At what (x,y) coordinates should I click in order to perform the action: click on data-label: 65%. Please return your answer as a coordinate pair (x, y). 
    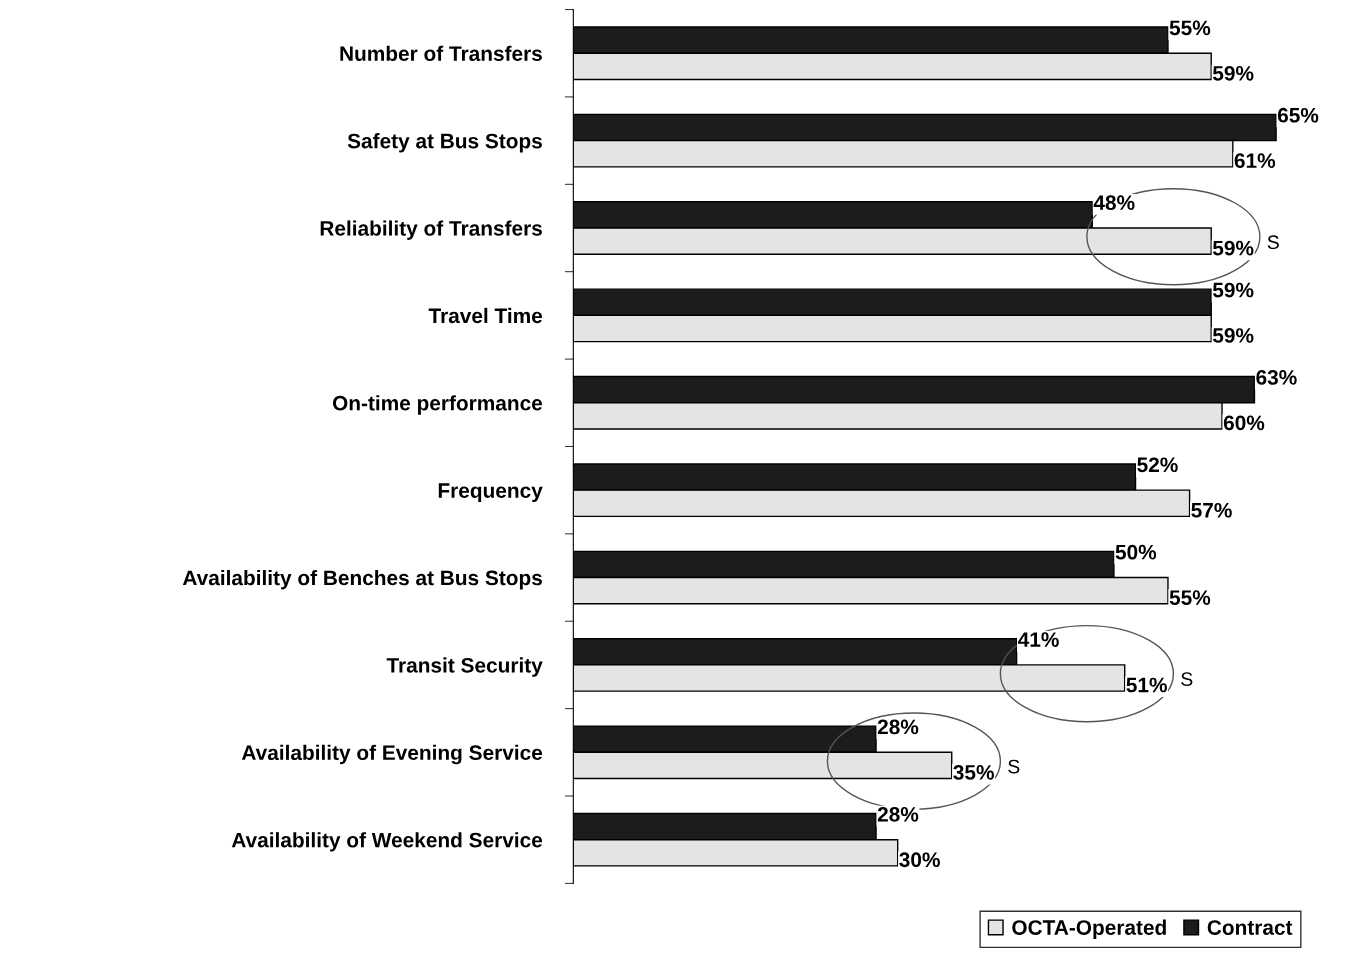
    Looking at the image, I should click on (1298, 115).